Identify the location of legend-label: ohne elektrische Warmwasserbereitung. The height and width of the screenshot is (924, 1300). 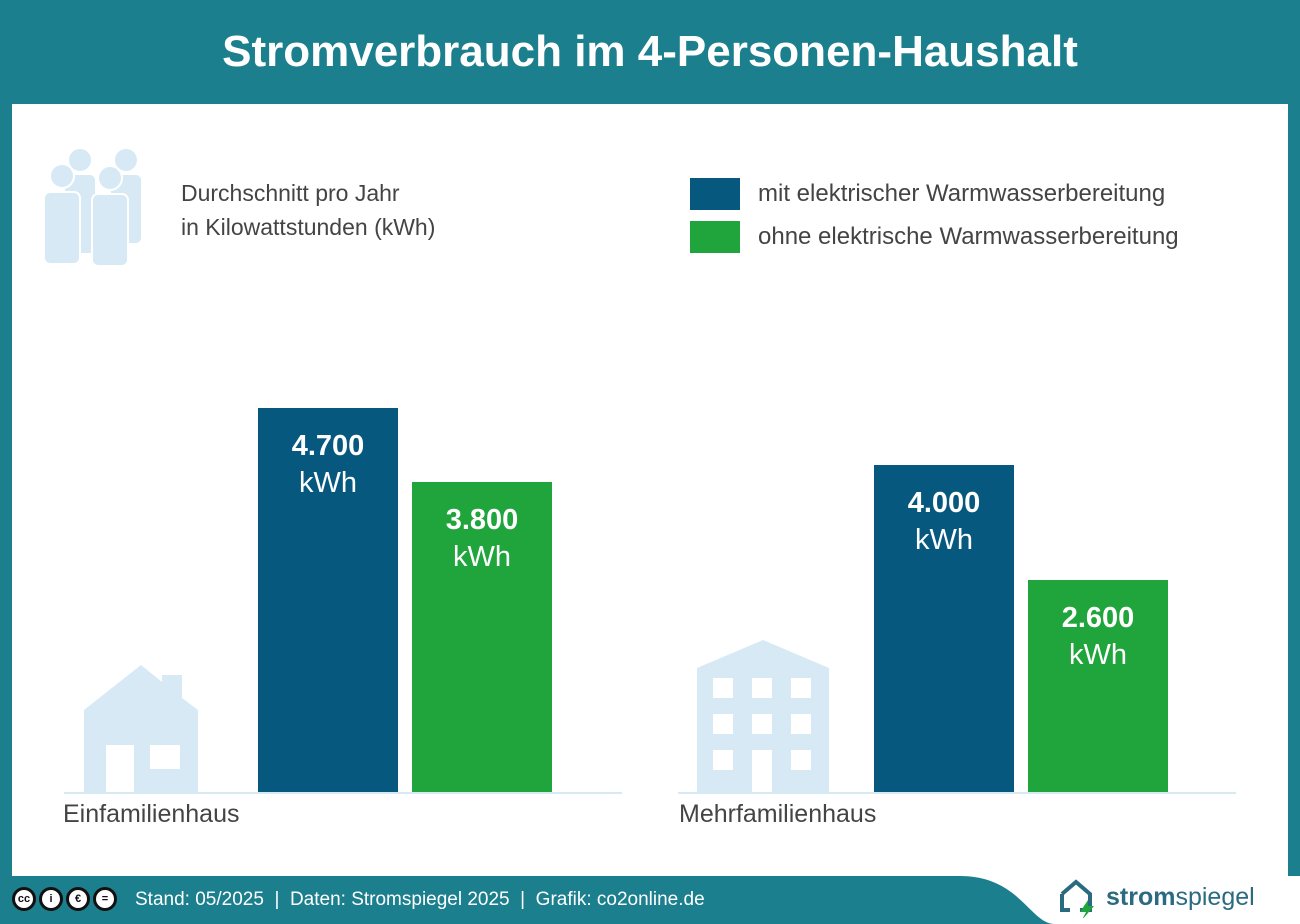
(968, 236).